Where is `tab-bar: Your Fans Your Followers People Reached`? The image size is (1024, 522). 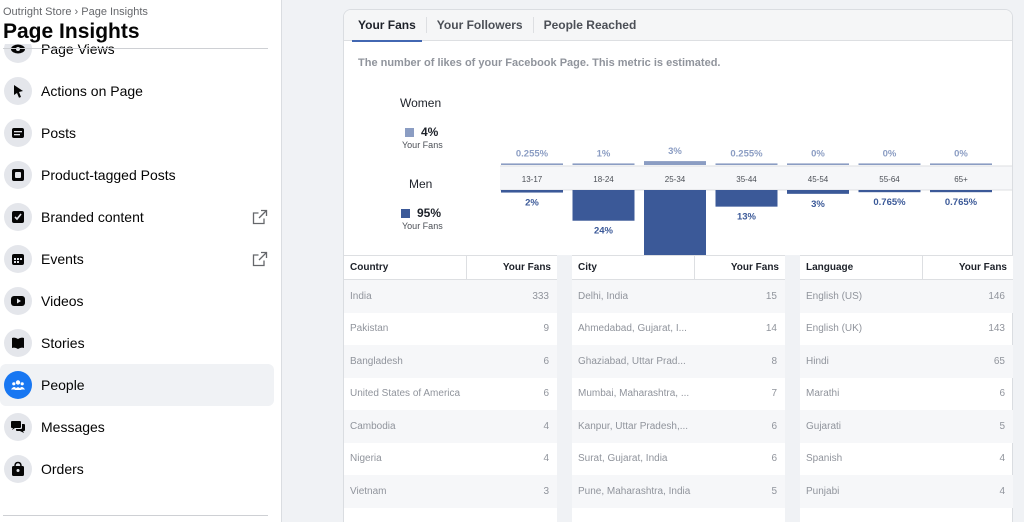
tab-bar: Your Fans Your Followers People Reached is located at coordinates (678, 26).